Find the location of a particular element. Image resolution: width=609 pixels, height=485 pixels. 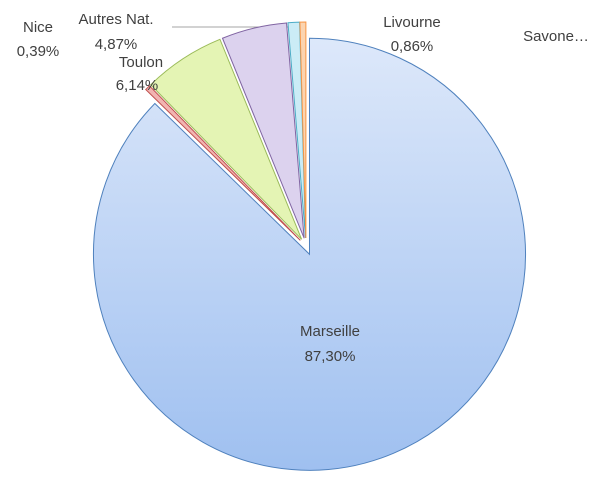

value-label: 87,30% is located at coordinates (330, 356).